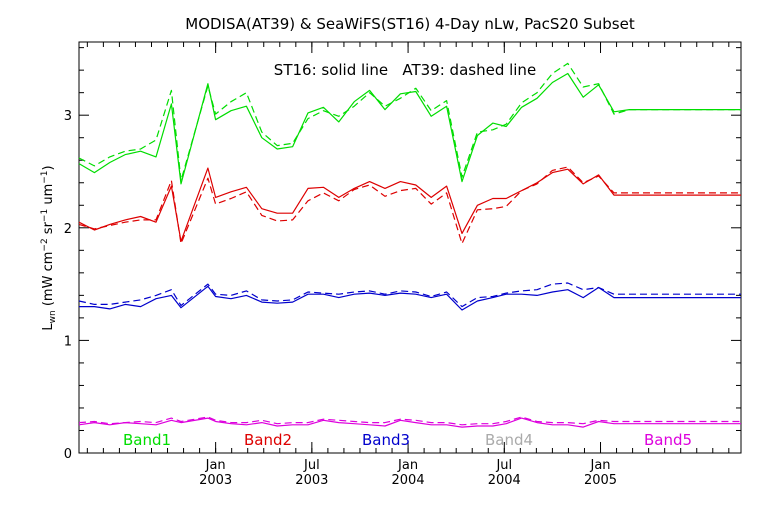 The height and width of the screenshot is (512, 768). I want to click on y-label-um: um, so click(48, 196).